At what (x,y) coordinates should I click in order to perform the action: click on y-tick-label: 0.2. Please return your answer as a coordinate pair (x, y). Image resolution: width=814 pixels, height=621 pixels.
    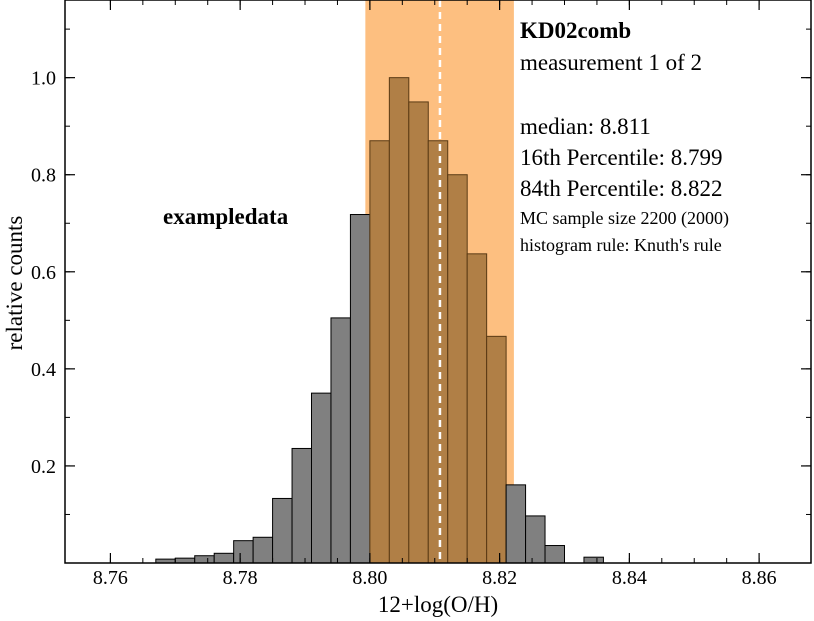
    Looking at the image, I should click on (43, 467).